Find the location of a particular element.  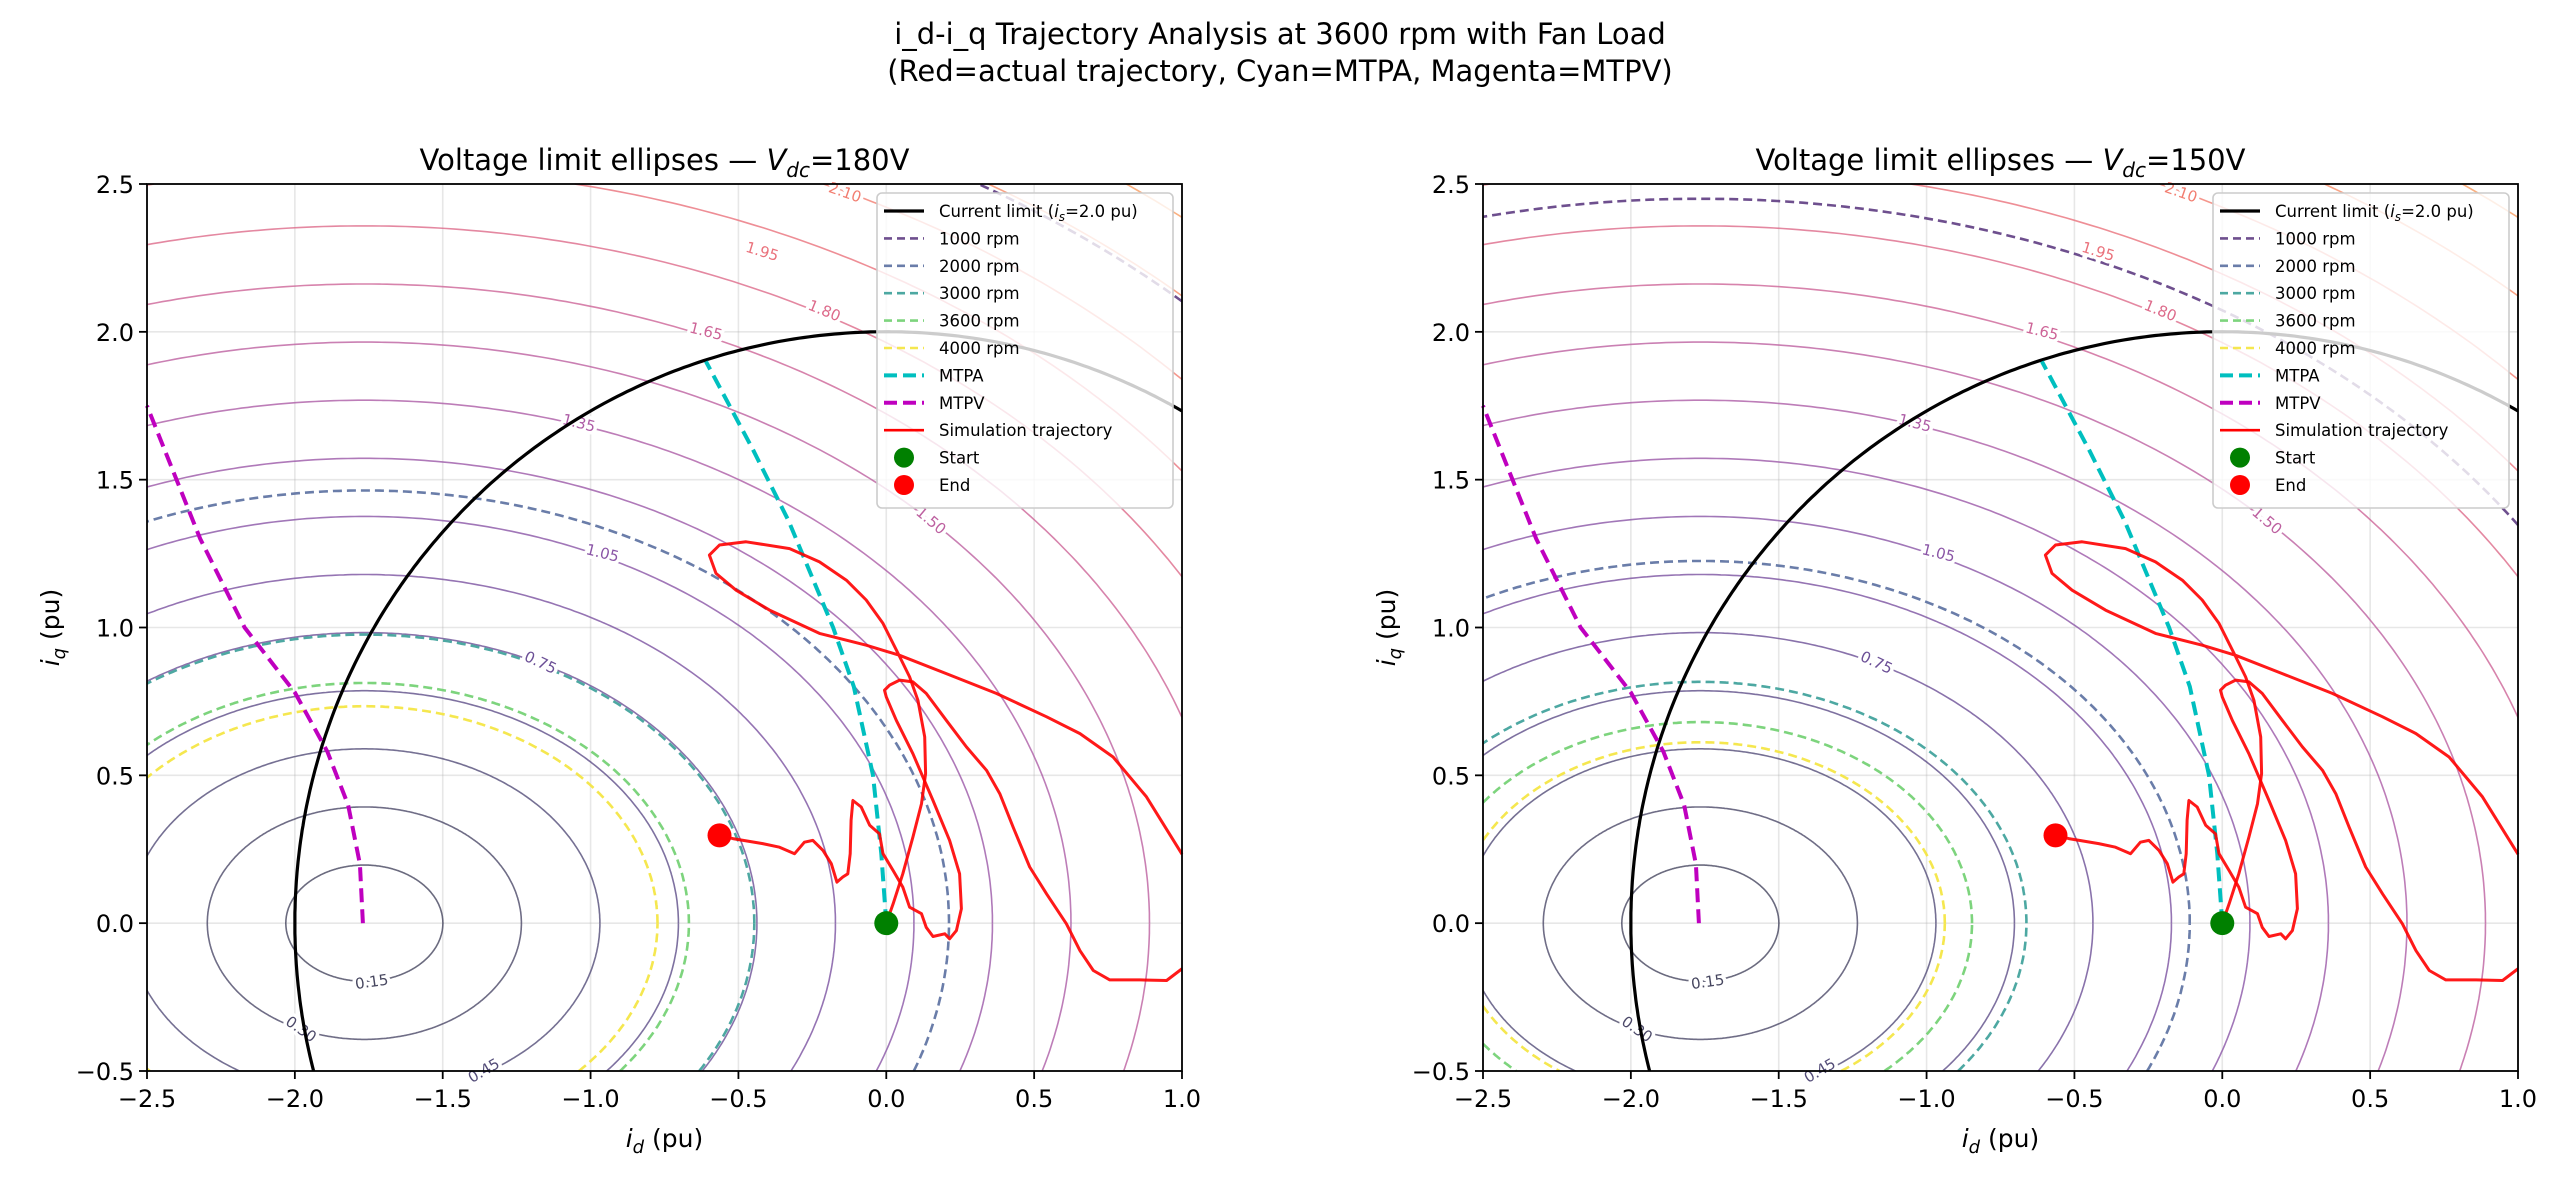

contour-0.30-segment is located at coordinates (1700, 923).